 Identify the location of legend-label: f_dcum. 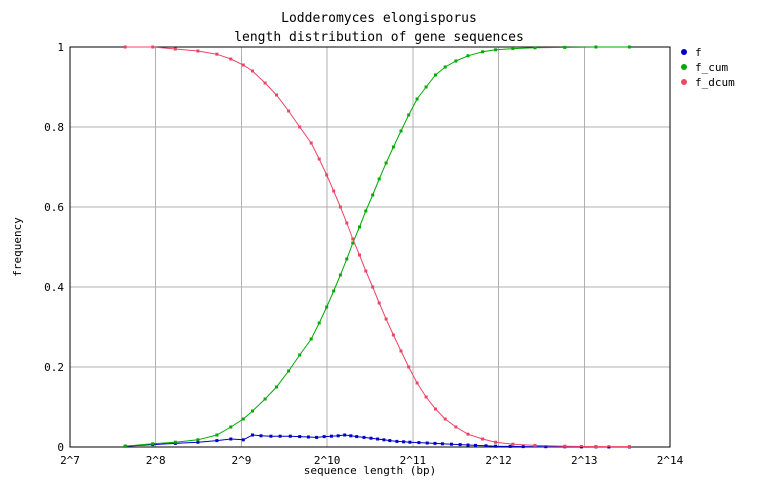
(715, 82).